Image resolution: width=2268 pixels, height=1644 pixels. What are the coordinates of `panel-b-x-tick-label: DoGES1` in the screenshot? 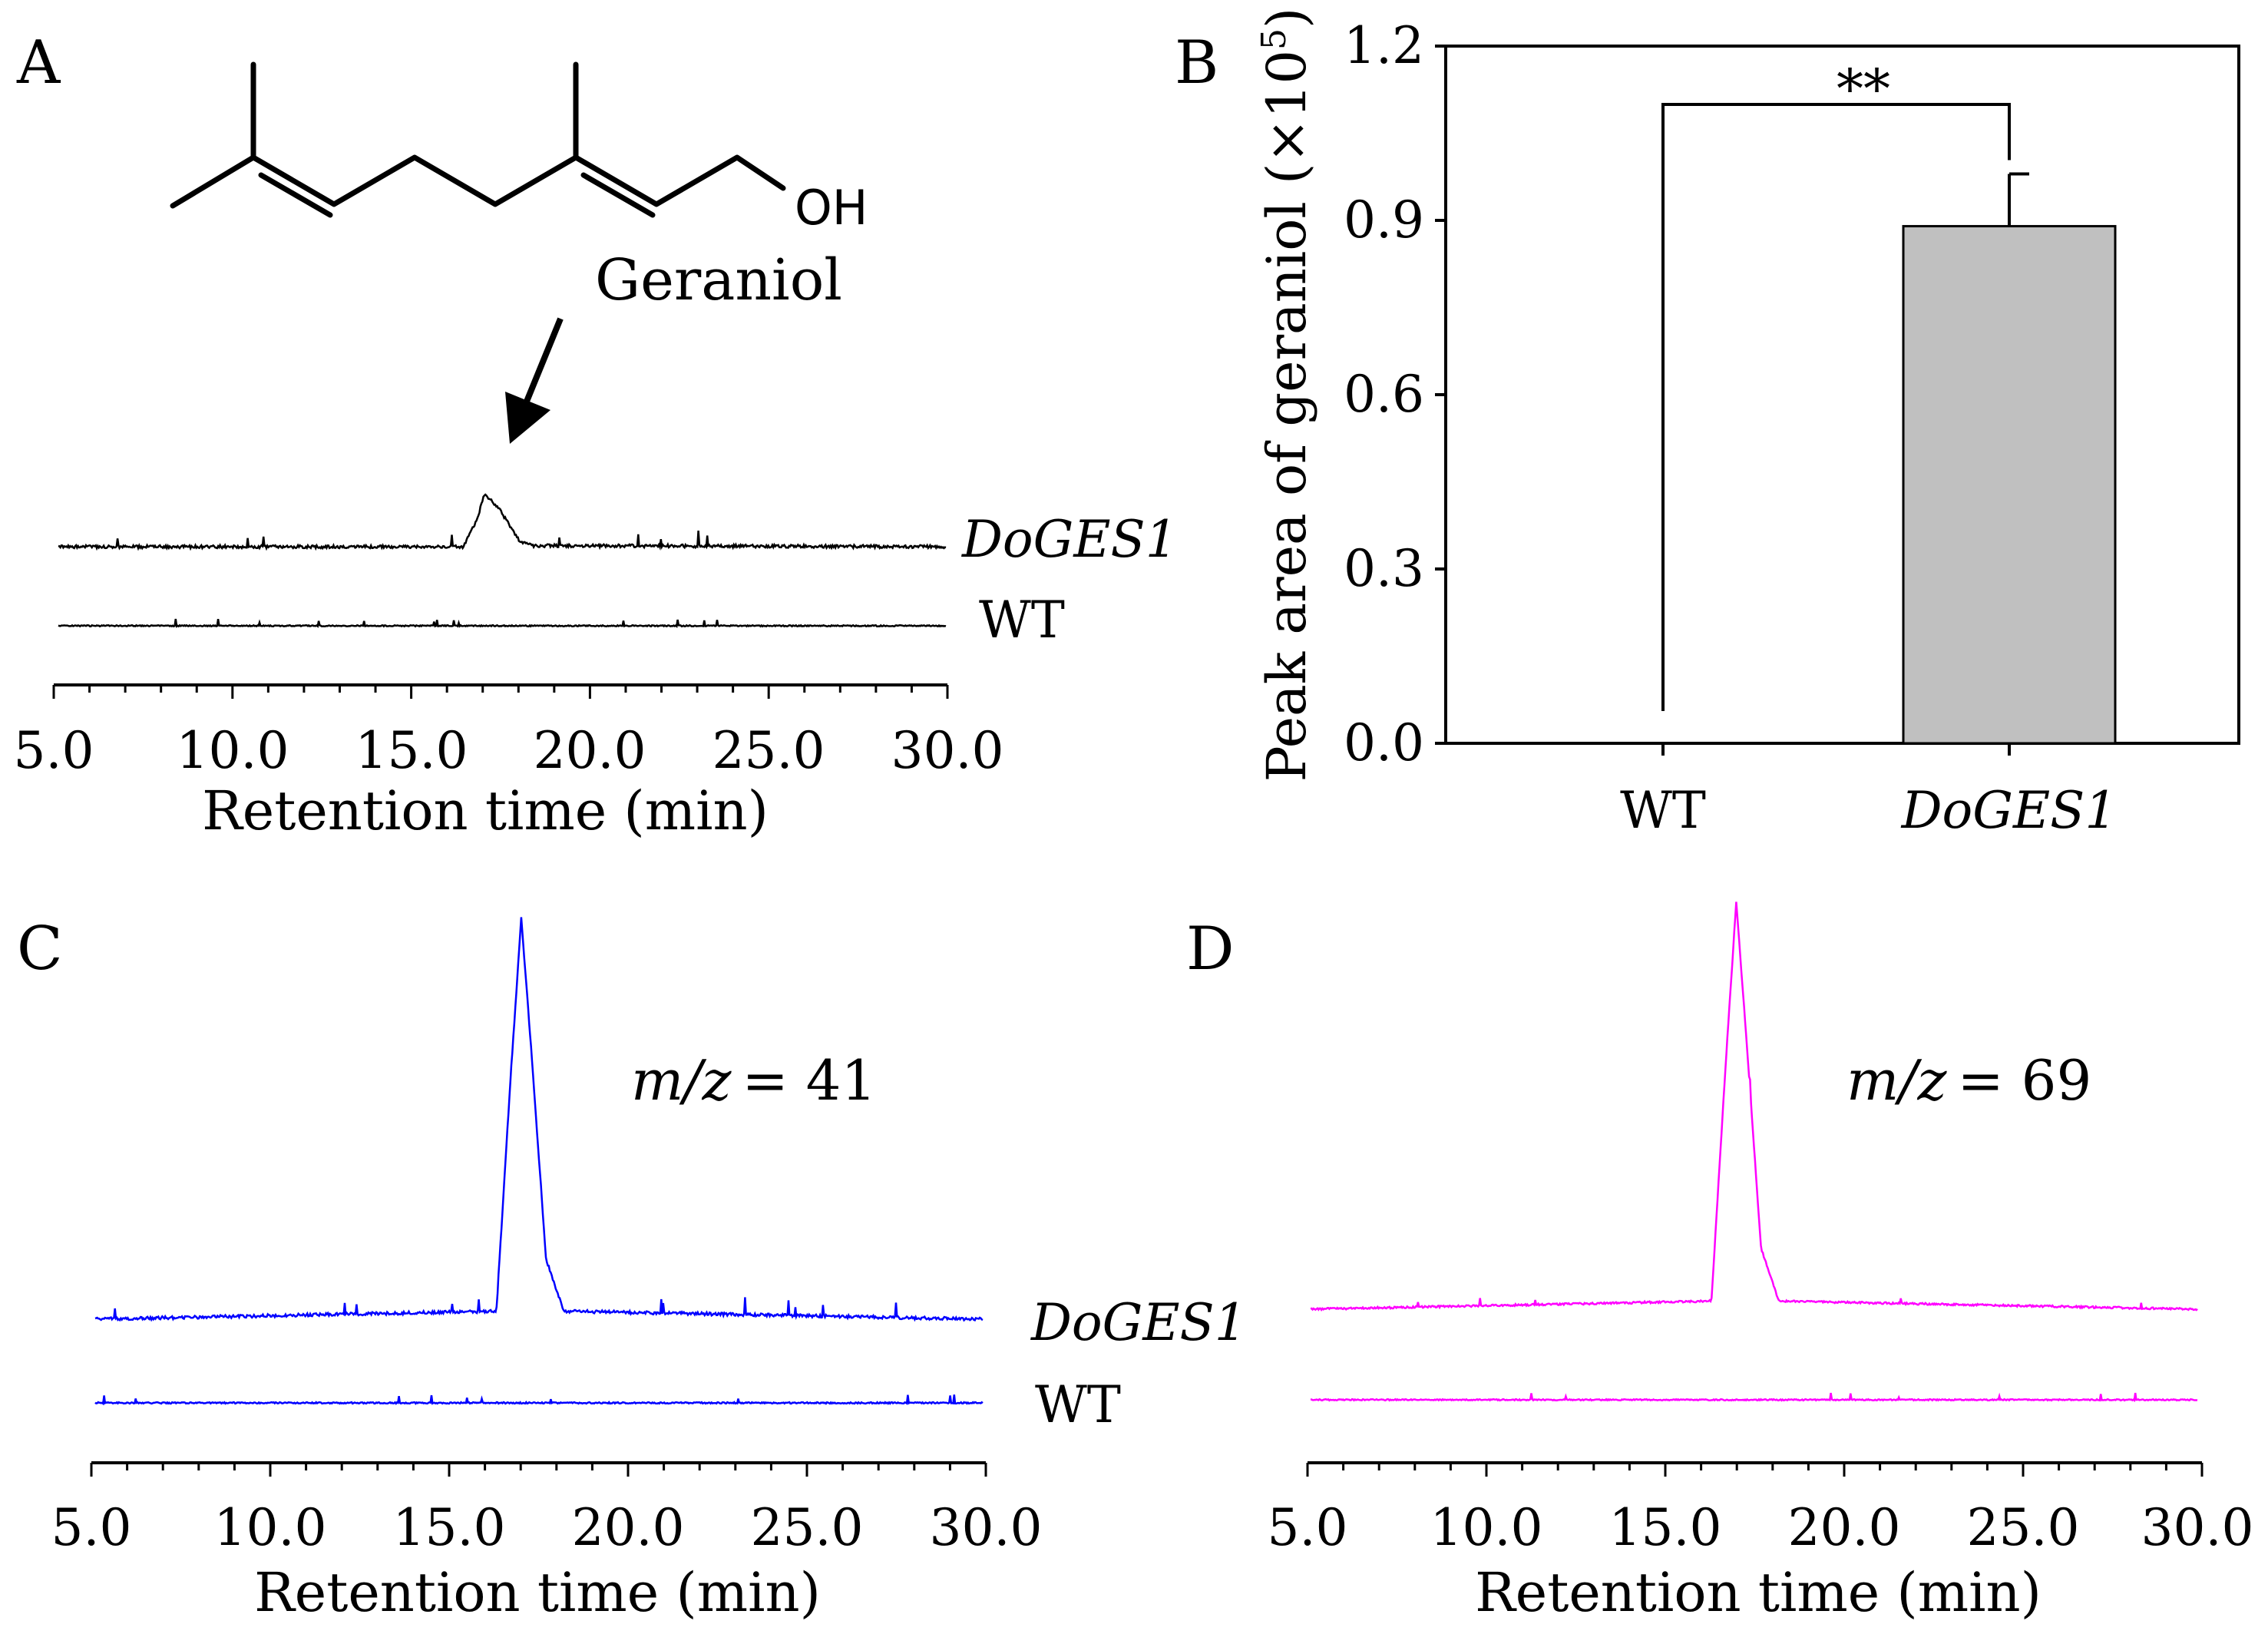 It's located at (2010, 811).